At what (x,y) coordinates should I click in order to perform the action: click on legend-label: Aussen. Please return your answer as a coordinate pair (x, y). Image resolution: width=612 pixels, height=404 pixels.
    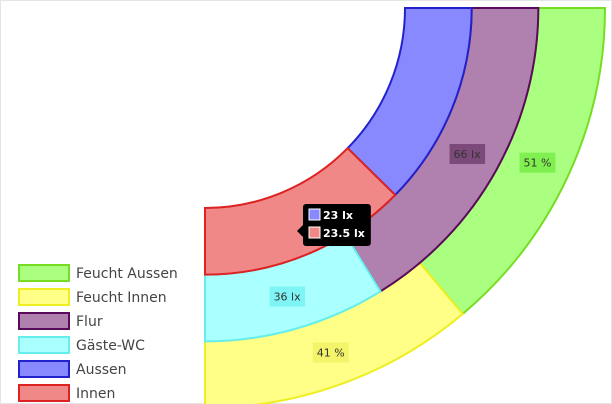
    Looking at the image, I should click on (101, 370).